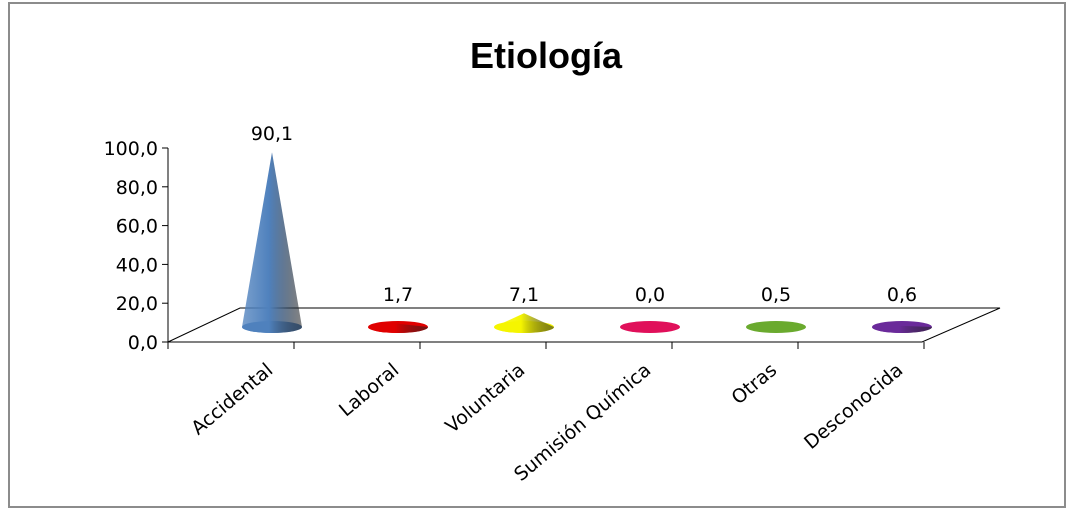  I want to click on cone-otras, so click(776, 327).